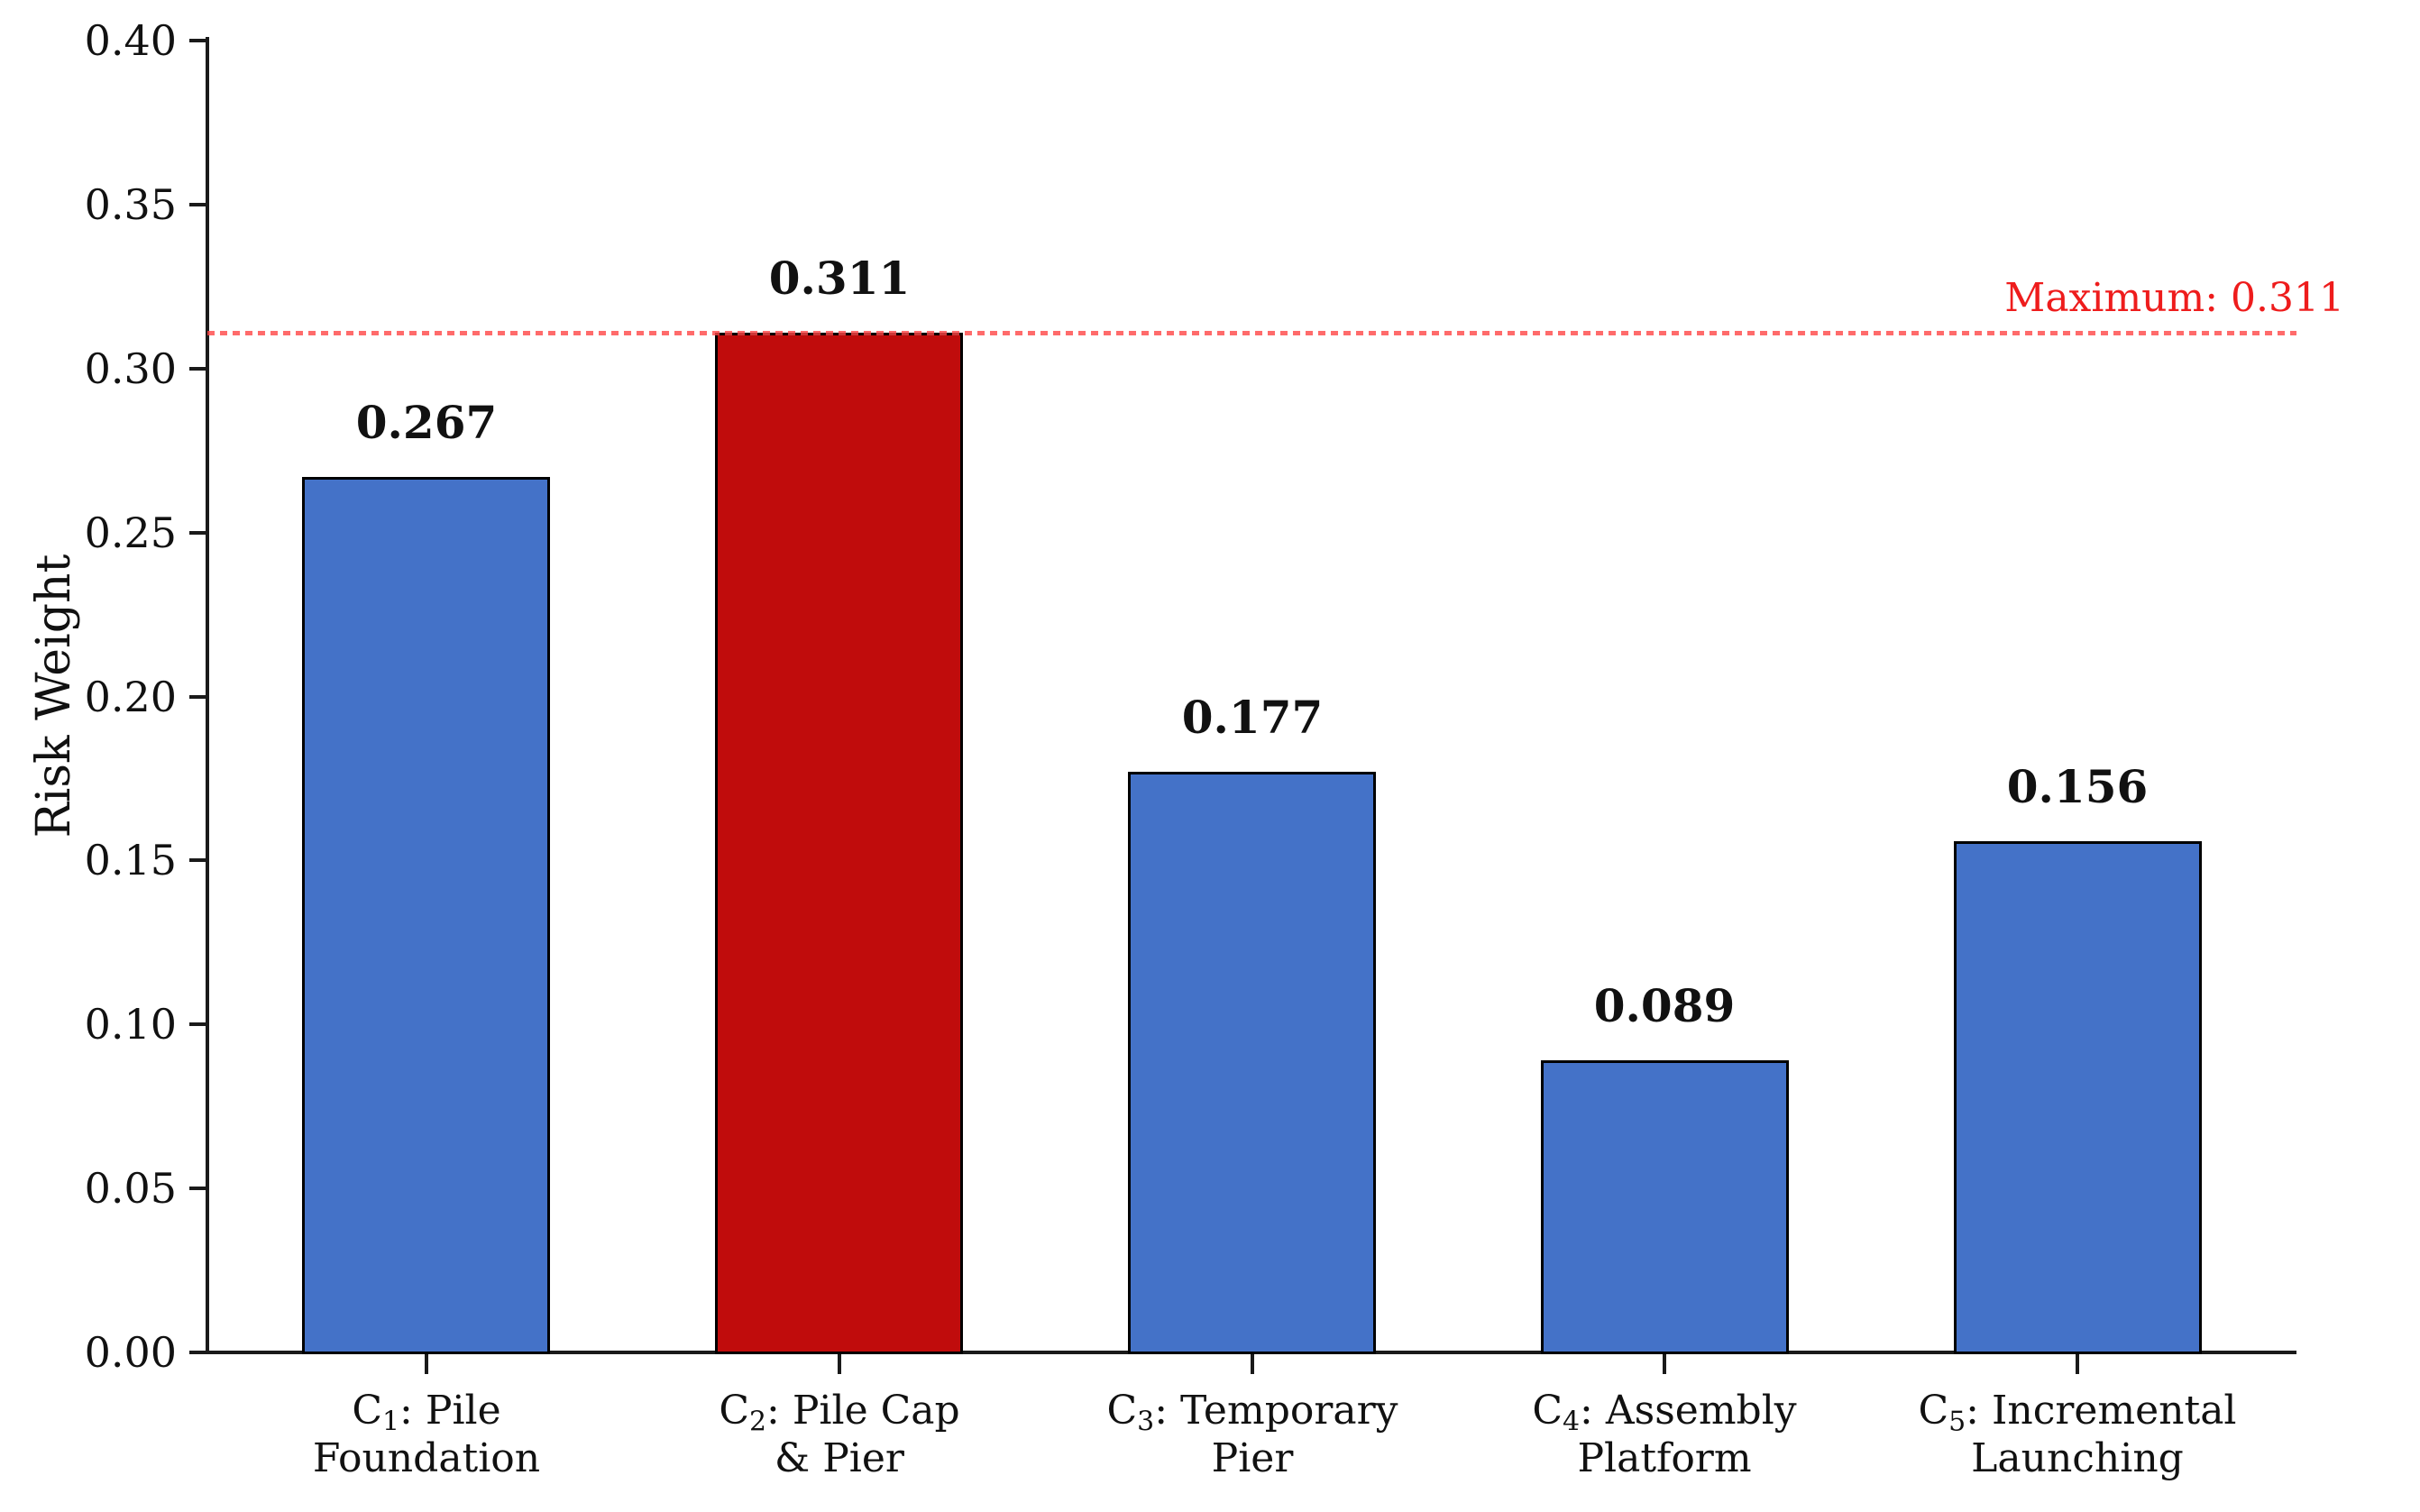 This screenshot has height=1512, width=2420. I want to click on y-tick-label: 0.30, so click(130, 369).